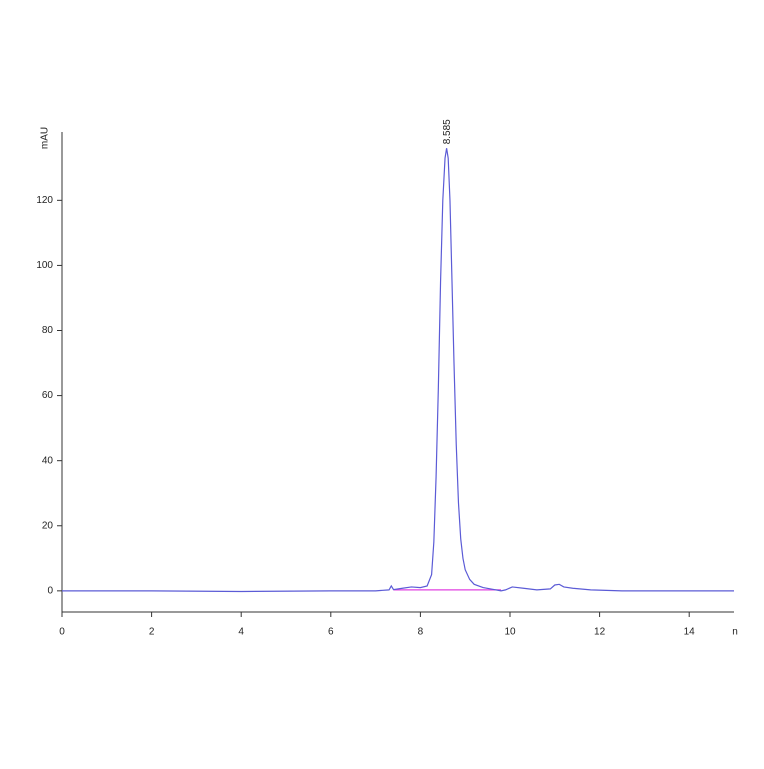 The height and width of the screenshot is (769, 764). What do you see at coordinates (48, 460) in the screenshot?
I see `y-tick-label: 40` at bounding box center [48, 460].